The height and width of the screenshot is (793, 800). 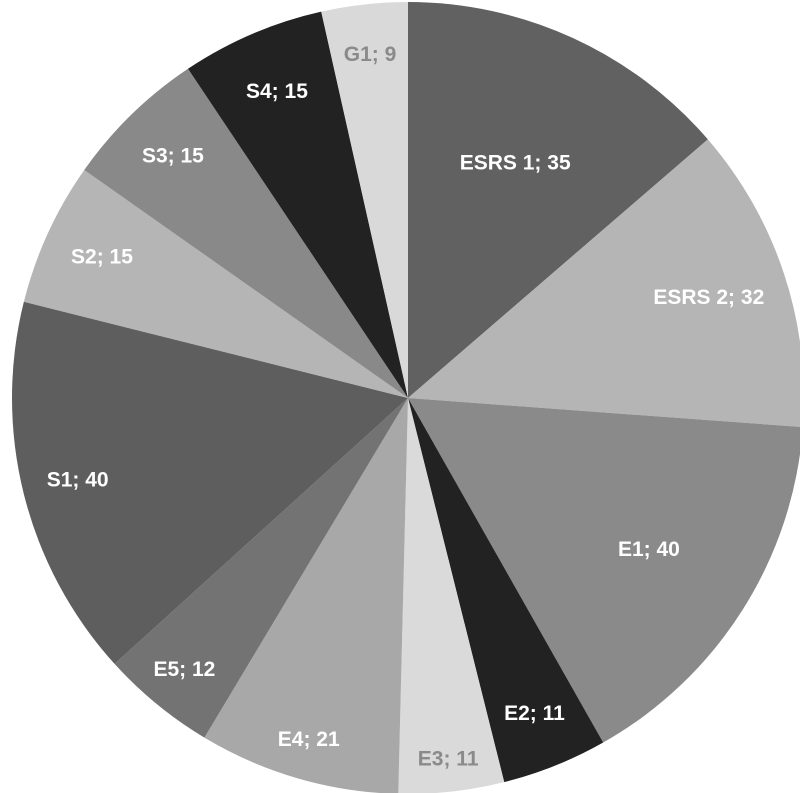 What do you see at coordinates (102, 256) in the screenshot?
I see `pie-slice-label: S2; 15` at bounding box center [102, 256].